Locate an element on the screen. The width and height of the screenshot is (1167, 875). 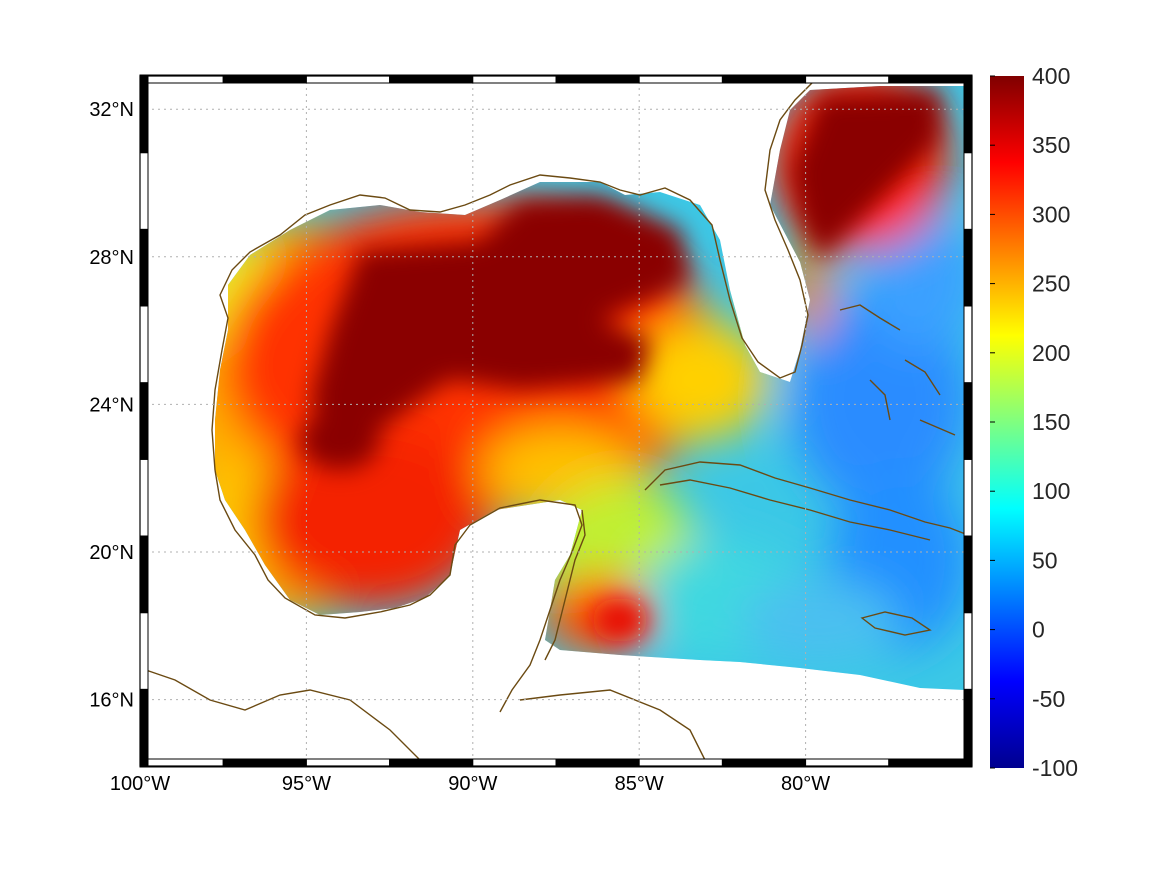
coast-mexico is located at coordinates (398, 591).